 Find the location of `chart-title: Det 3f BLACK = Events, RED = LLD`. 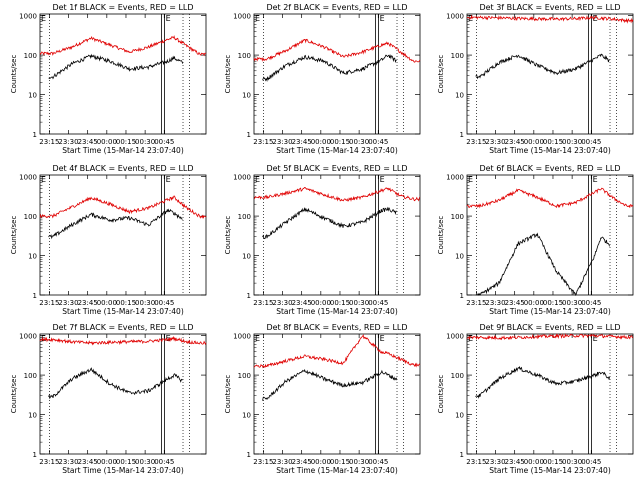

chart-title: Det 3f BLACK = Events, RED = LLD is located at coordinates (549, 7).